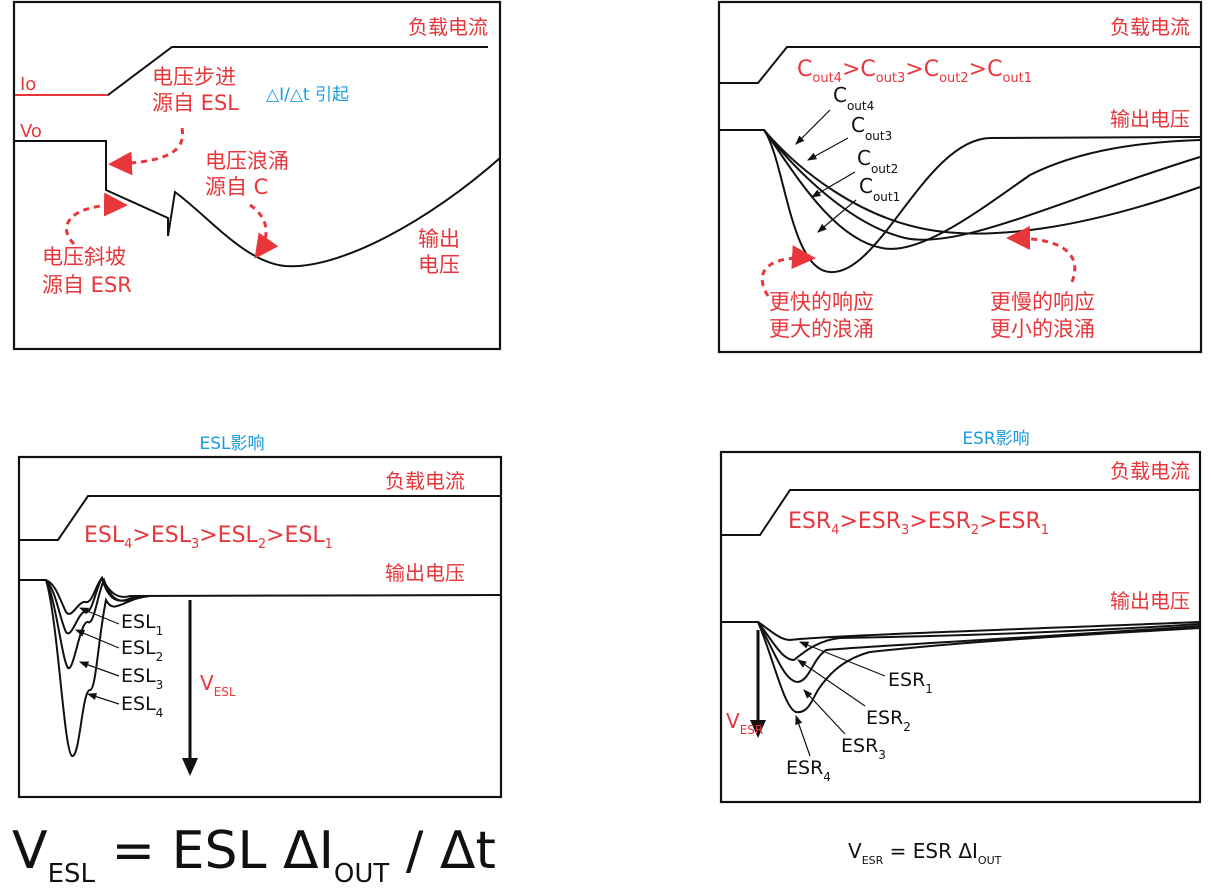  What do you see at coordinates (824, 712) in the screenshot?
I see `esr3-arrow` at bounding box center [824, 712].